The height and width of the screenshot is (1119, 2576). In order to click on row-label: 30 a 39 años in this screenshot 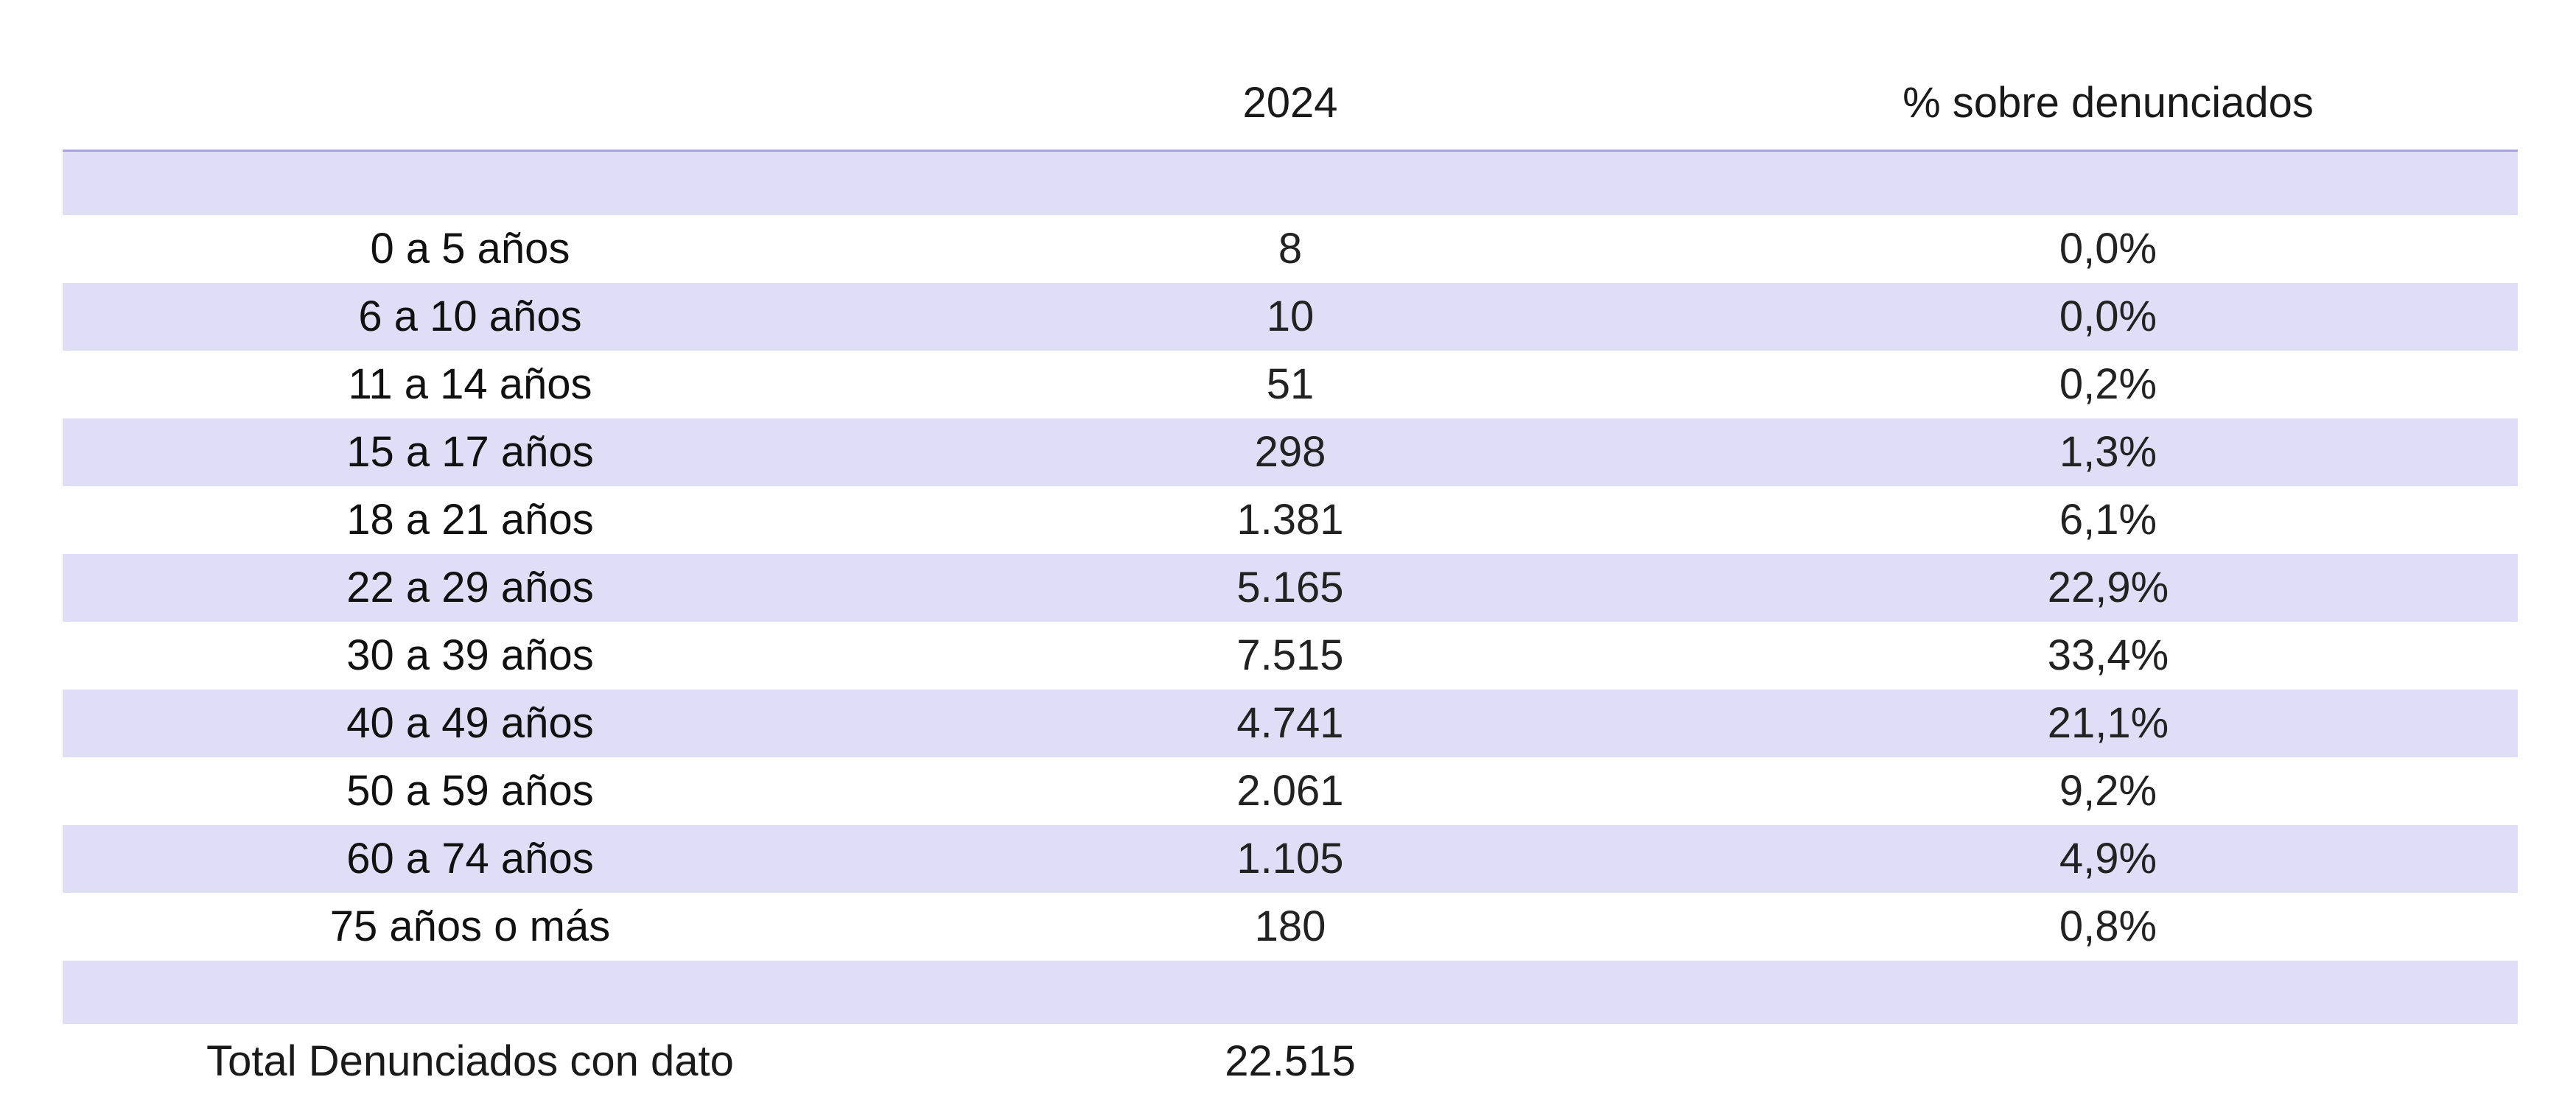, I will do `click(470, 655)`.